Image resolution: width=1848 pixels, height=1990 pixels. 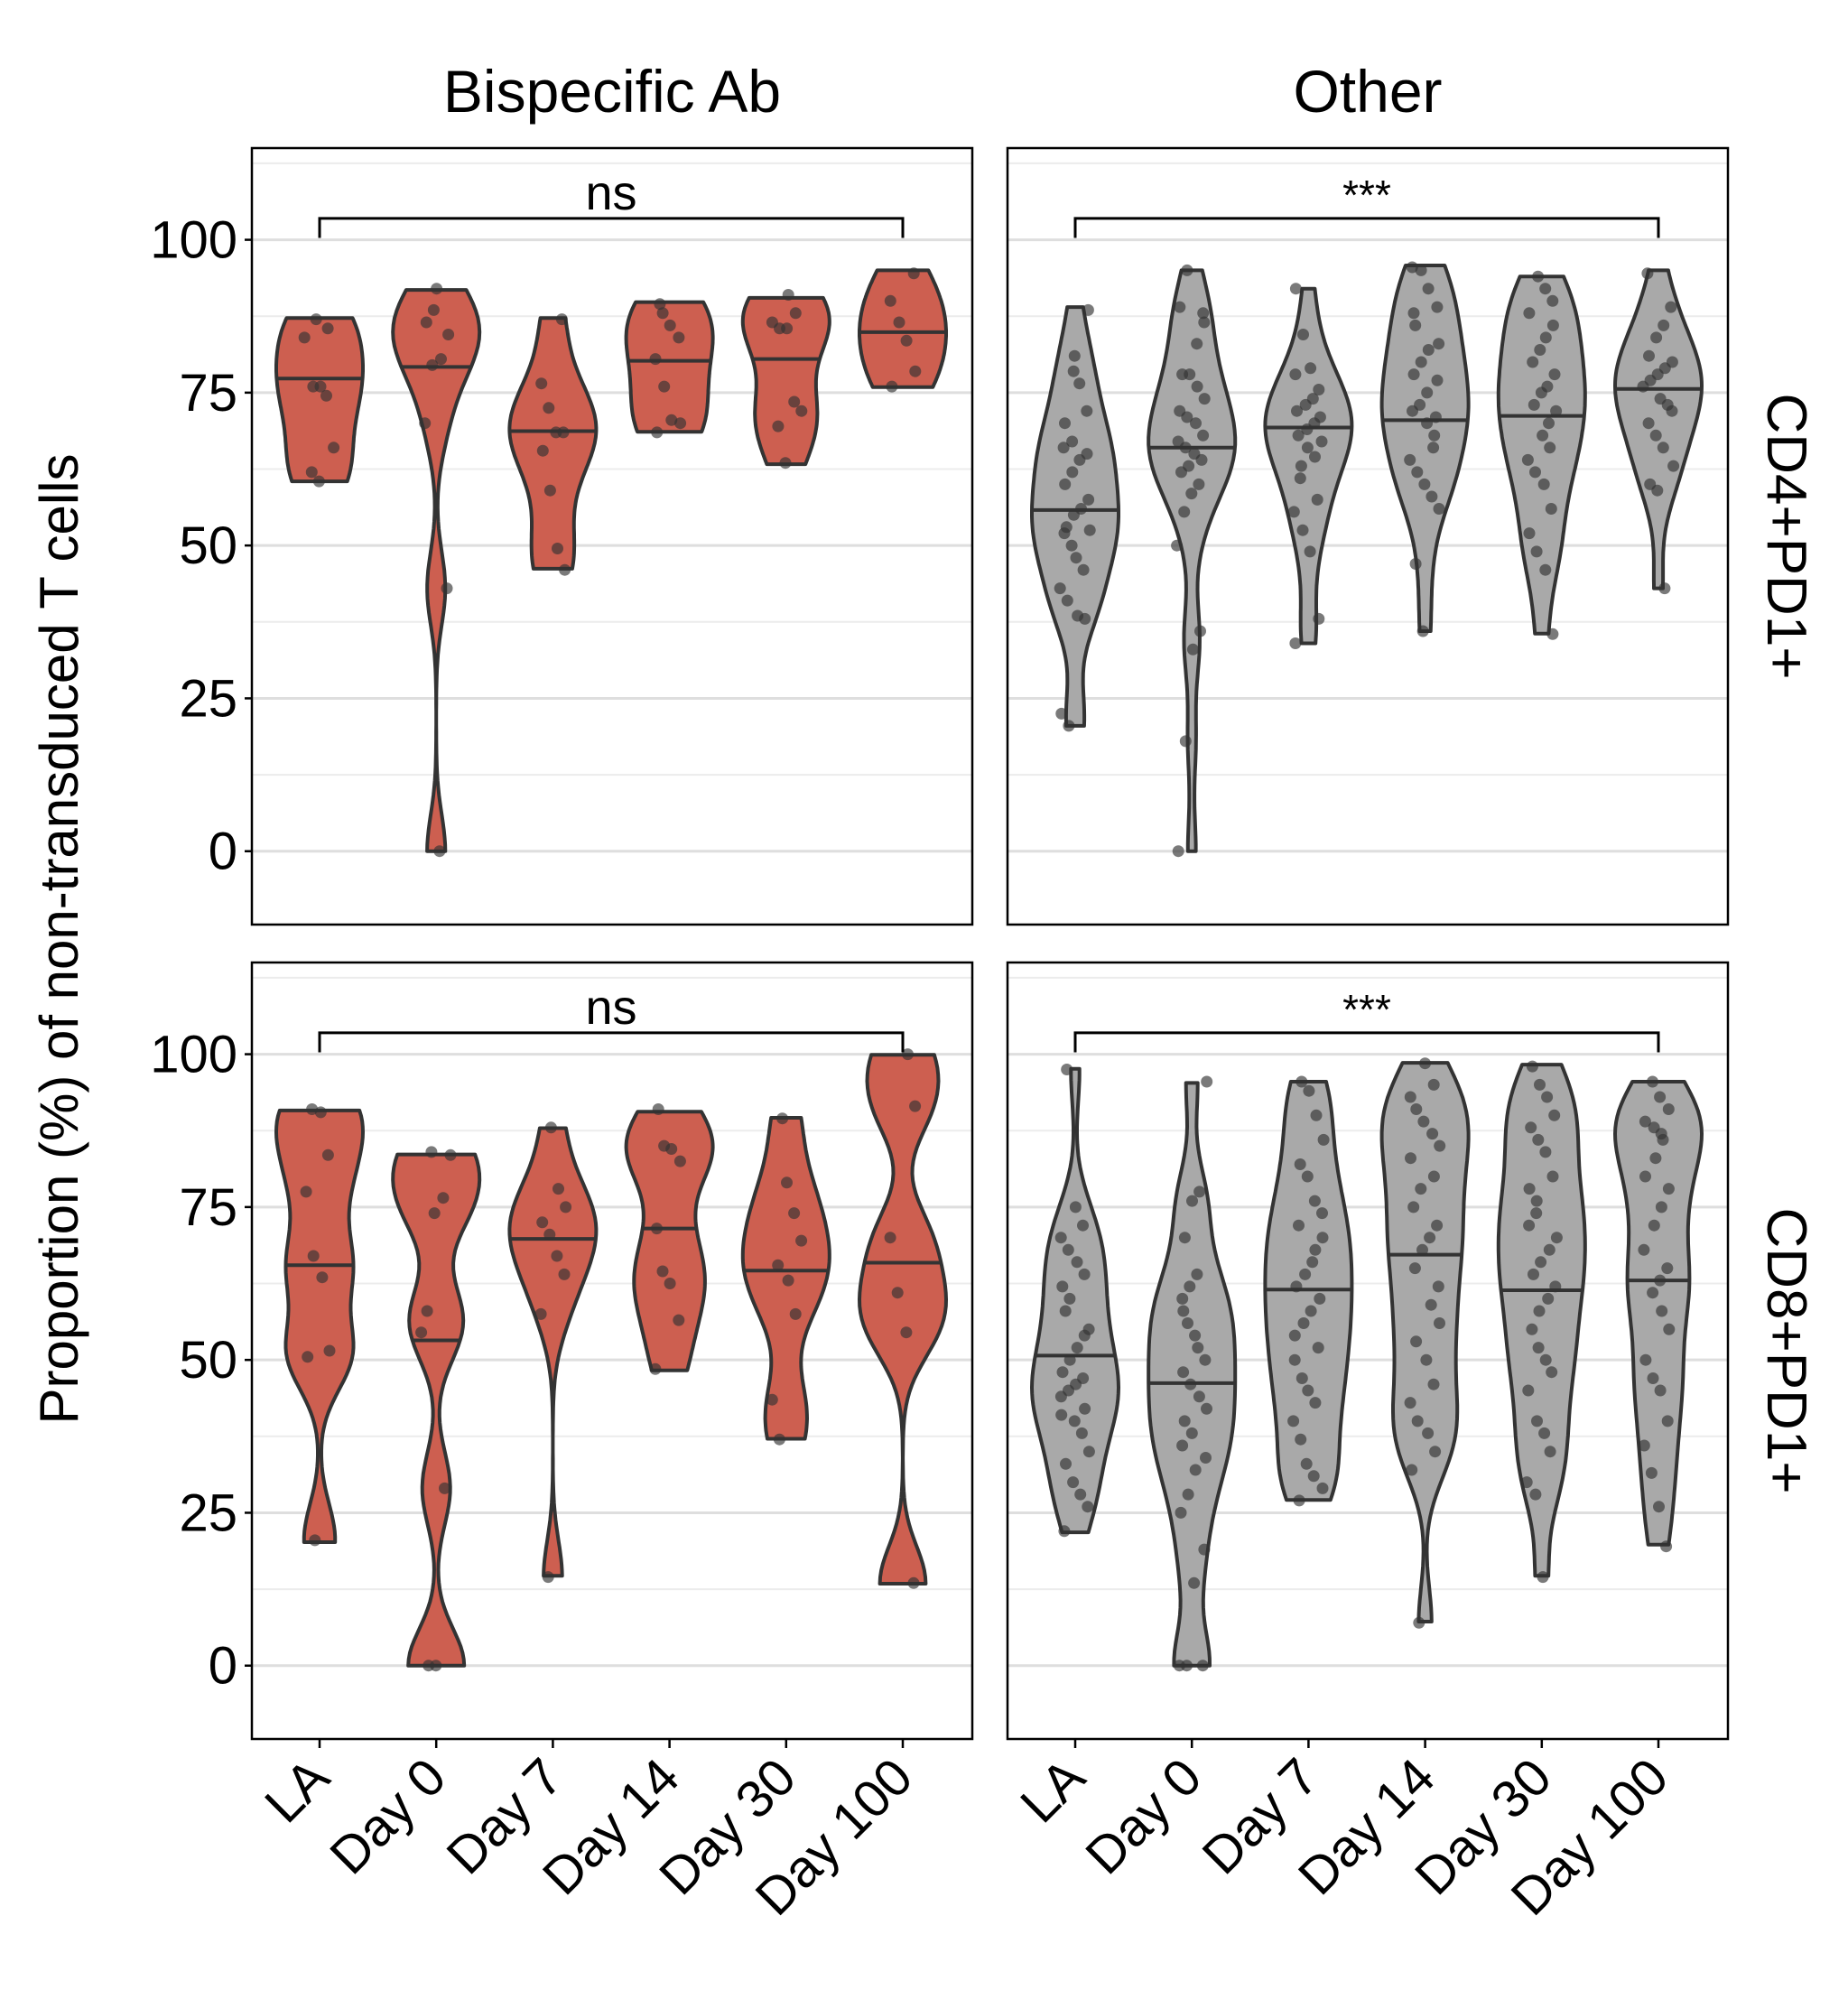 What do you see at coordinates (1366, 1042) in the screenshot?
I see `significance-bracket` at bounding box center [1366, 1042].